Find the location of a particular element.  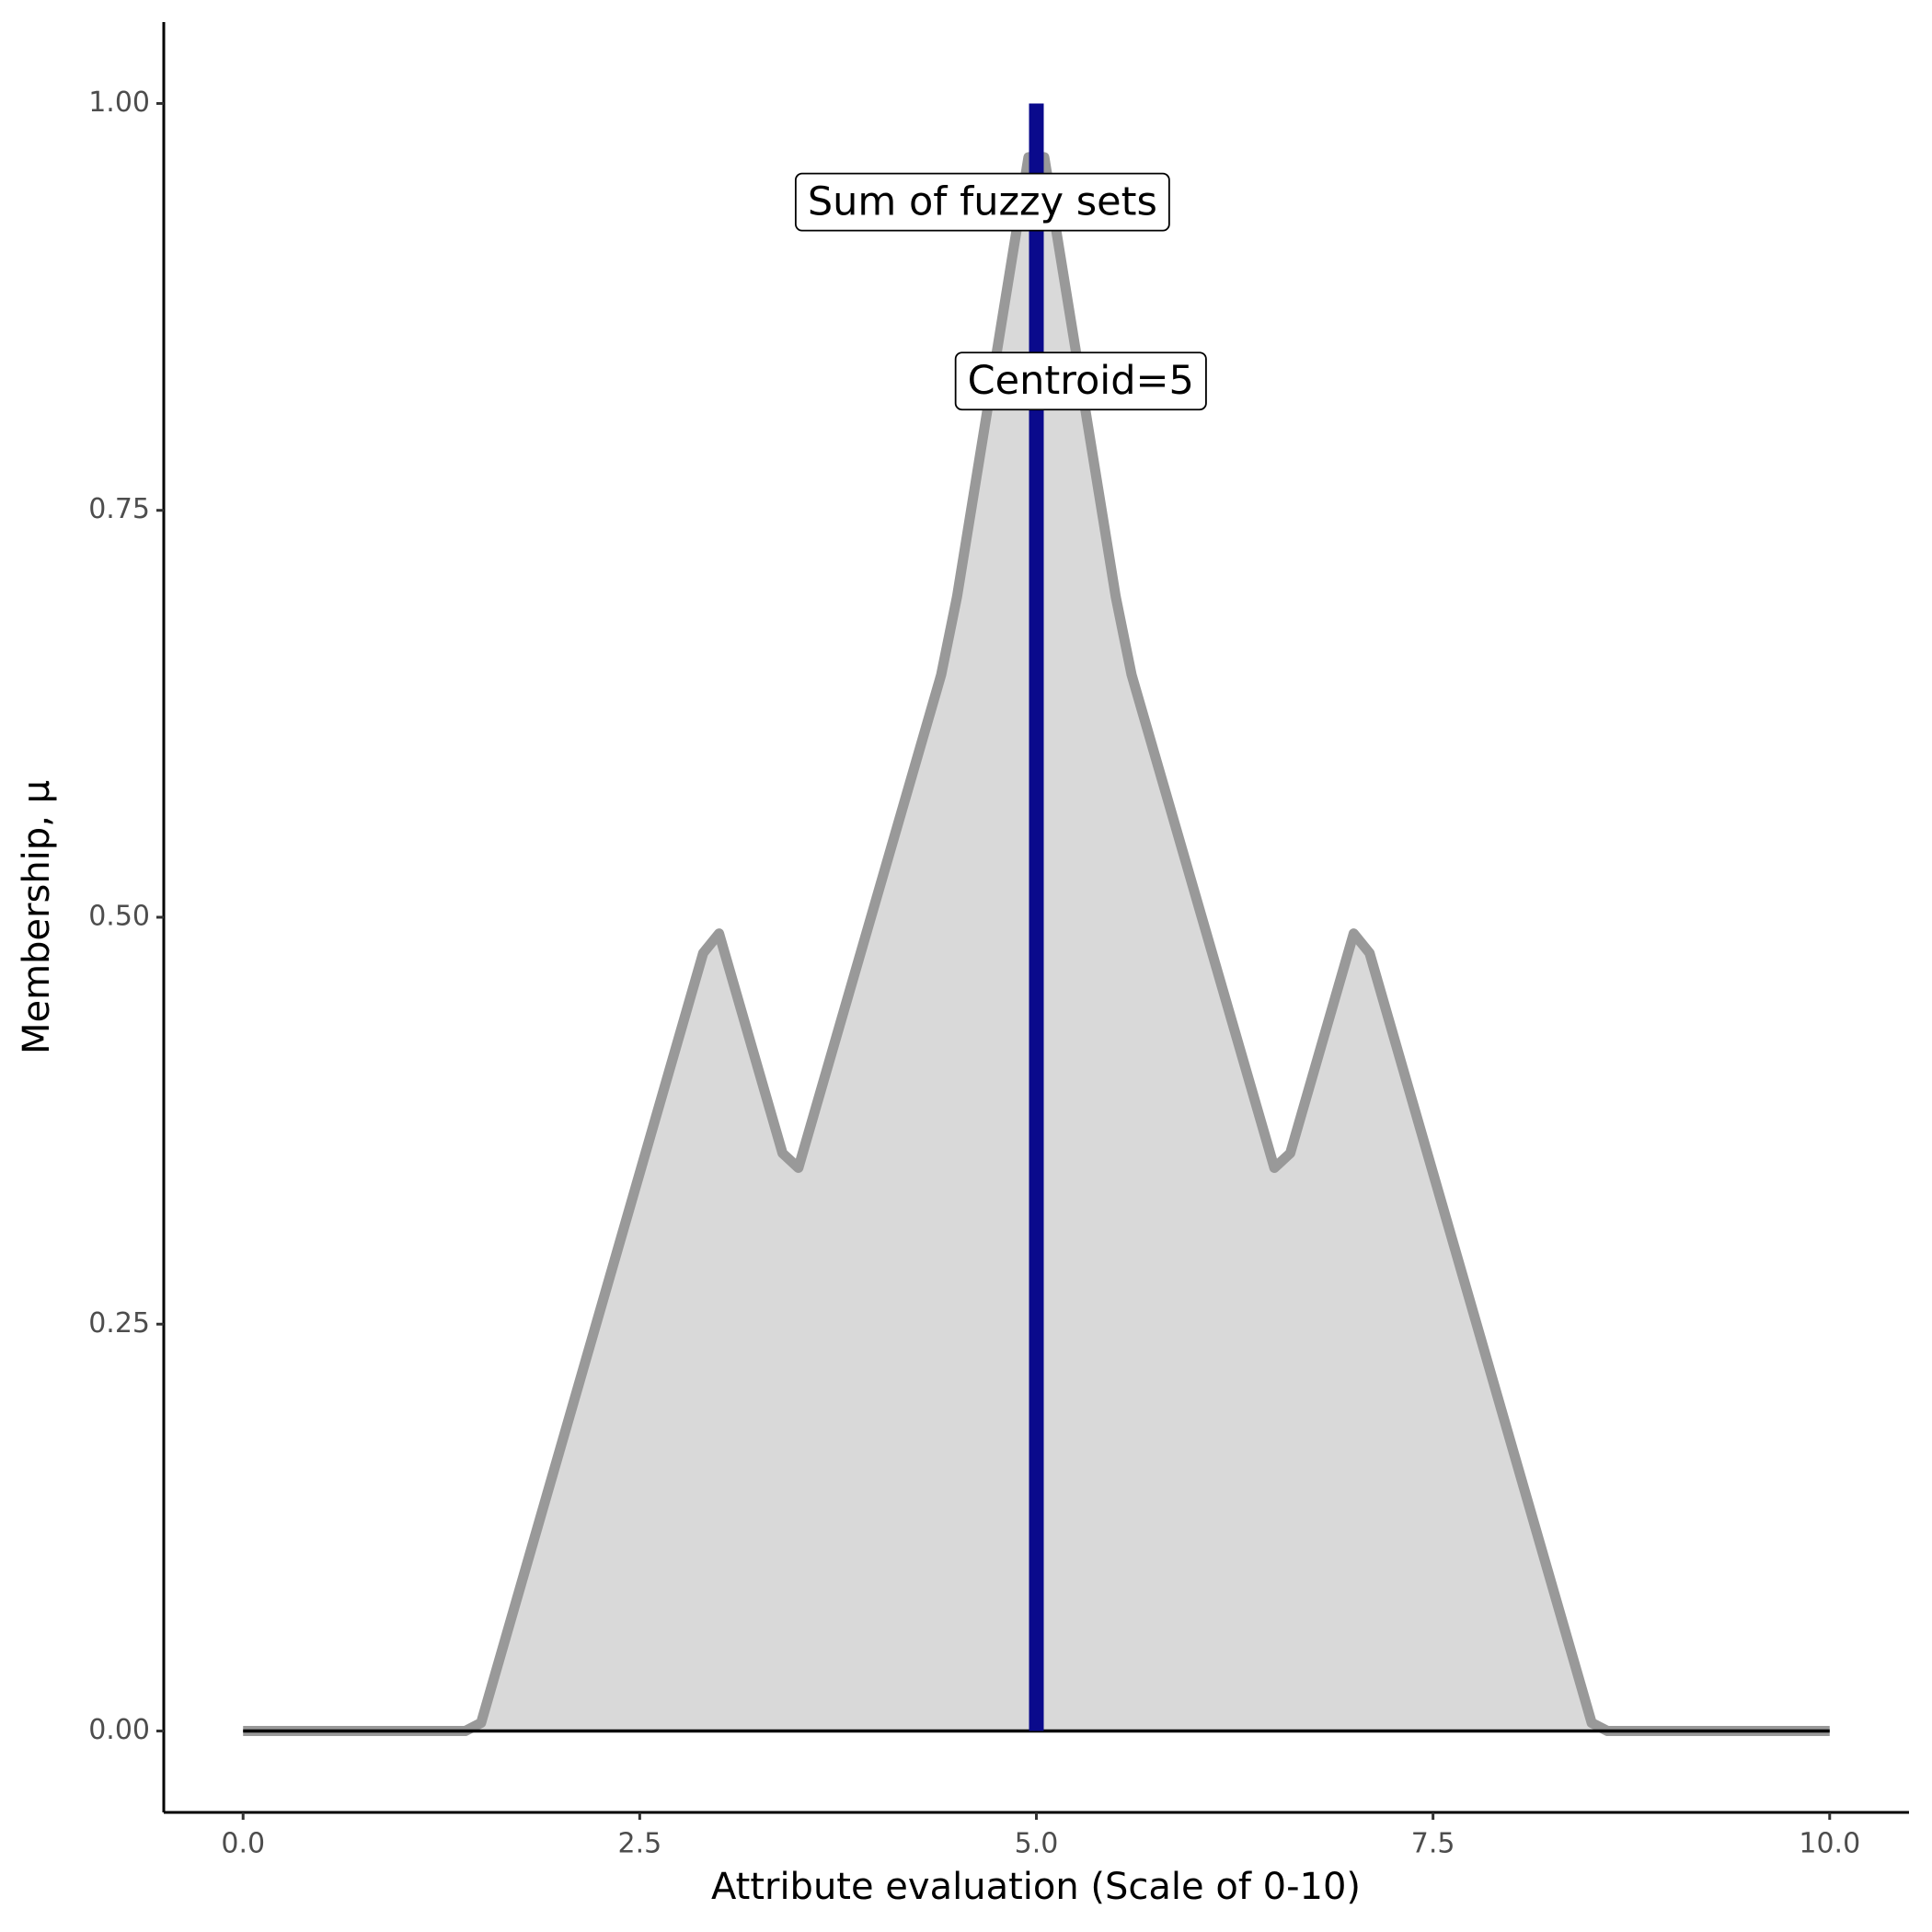

y-tick-label: 1.00 is located at coordinates (119, 102).